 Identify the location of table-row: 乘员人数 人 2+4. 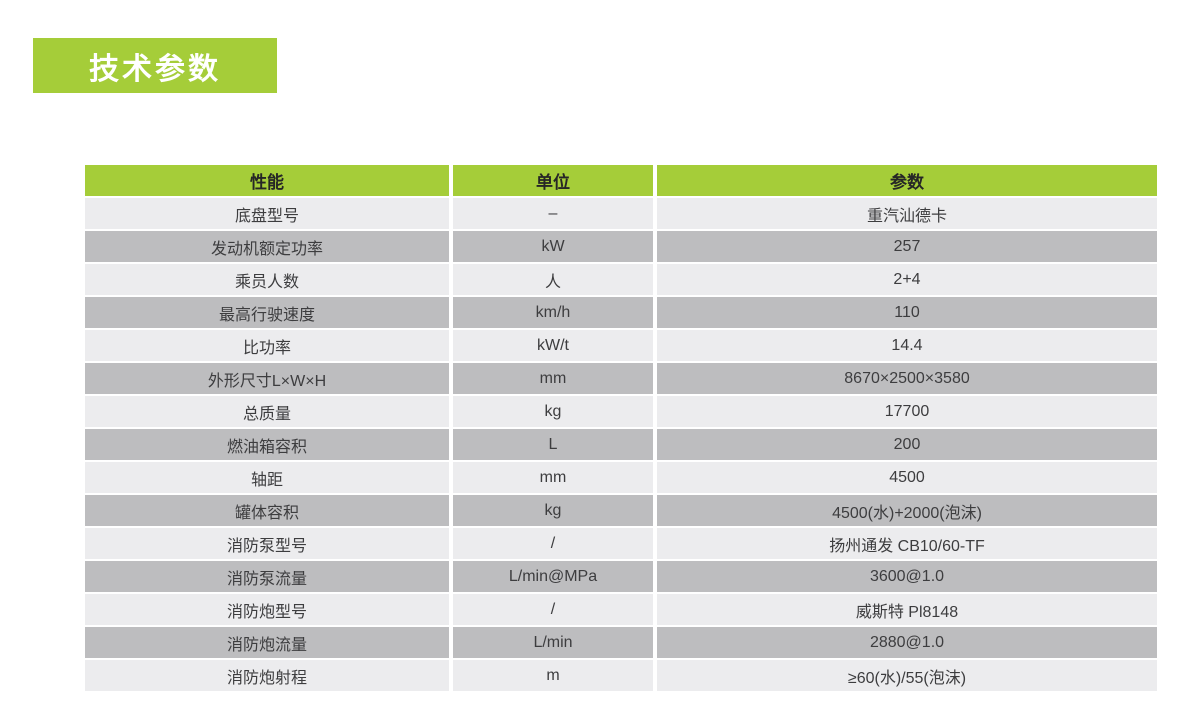
(621, 279).